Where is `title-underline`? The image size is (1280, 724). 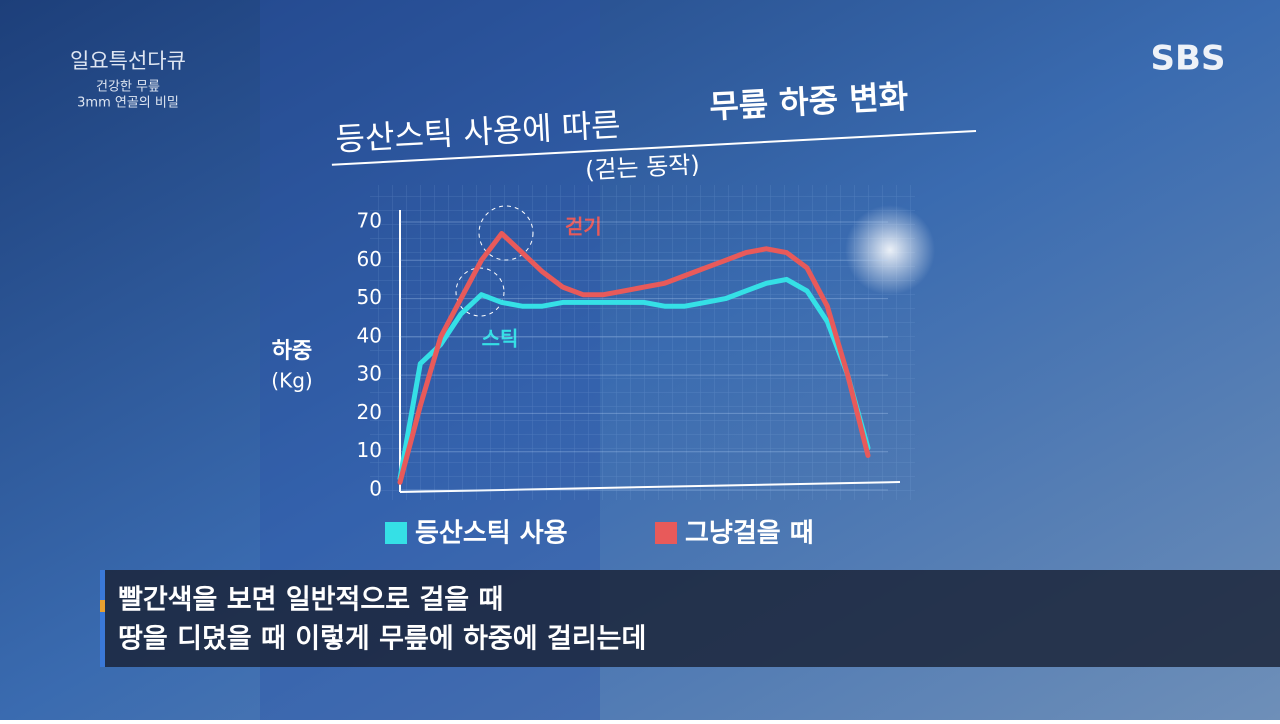
title-underline is located at coordinates (654, 147).